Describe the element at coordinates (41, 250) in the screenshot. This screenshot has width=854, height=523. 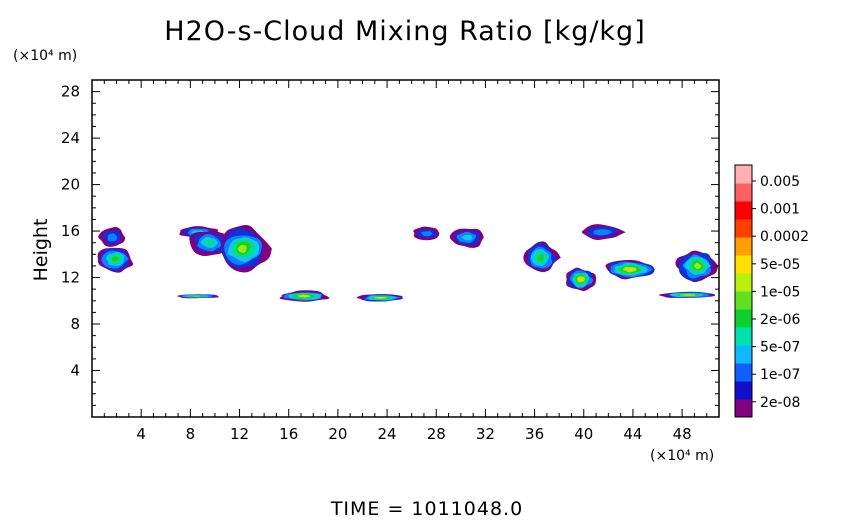
I see `y-axis-label: Height` at that location.